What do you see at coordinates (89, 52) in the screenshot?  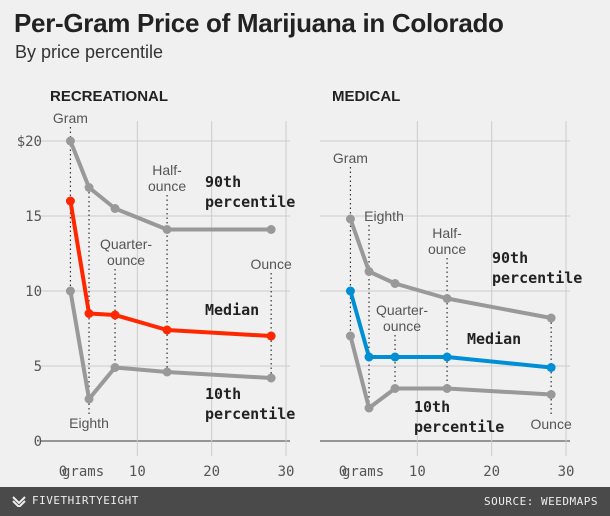 I see `chart-subtitle: By price percentile` at bounding box center [89, 52].